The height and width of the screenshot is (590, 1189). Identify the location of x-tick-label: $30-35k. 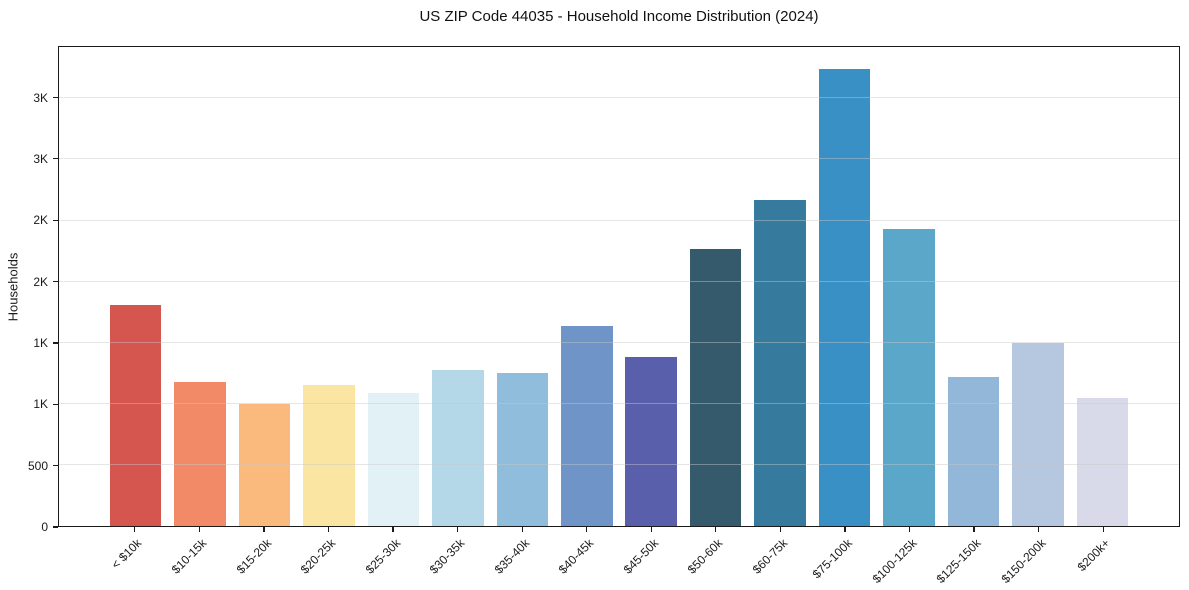
(447, 556).